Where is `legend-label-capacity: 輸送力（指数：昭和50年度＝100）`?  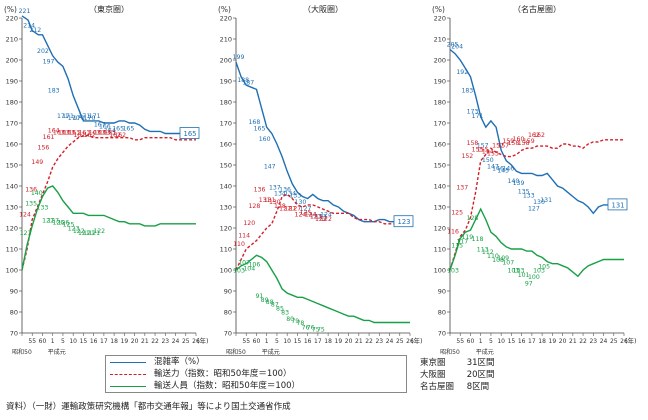 legend-label-capacity: 輸送力（指数：昭和50年度＝100） is located at coordinates (223, 374).